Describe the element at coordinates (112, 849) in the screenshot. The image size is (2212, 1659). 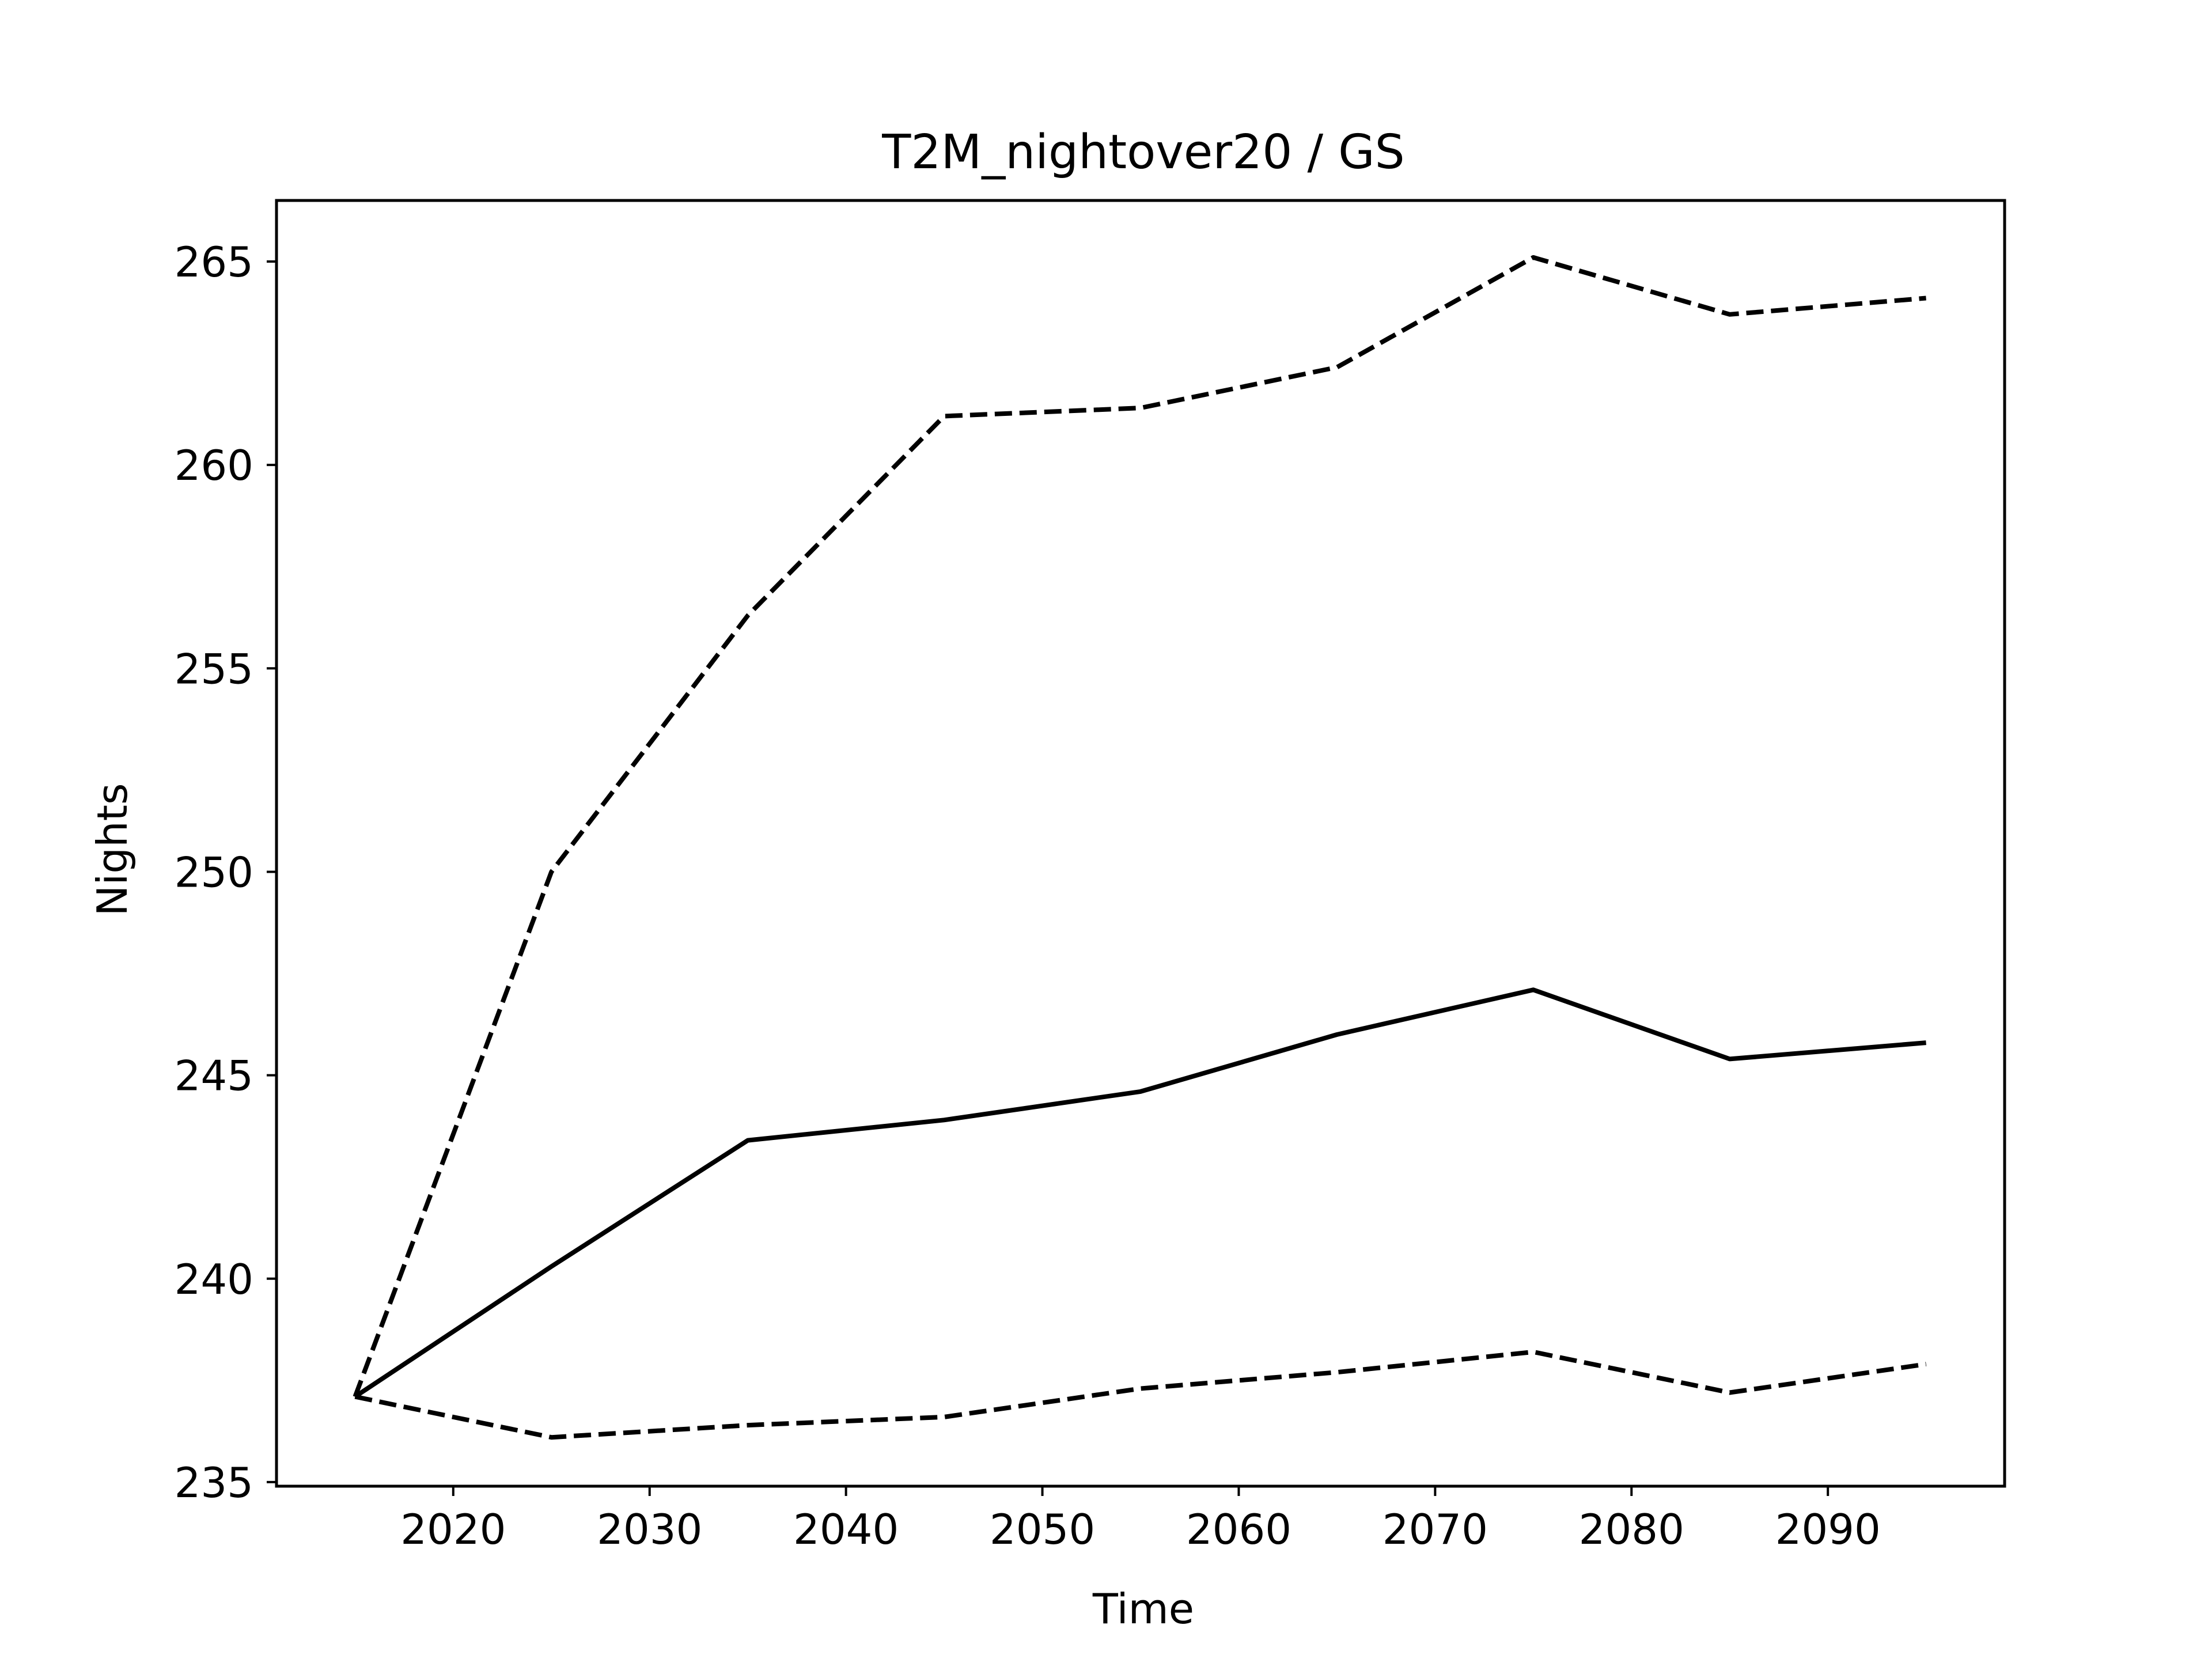
I see `y-axis-label: Nights` at that location.